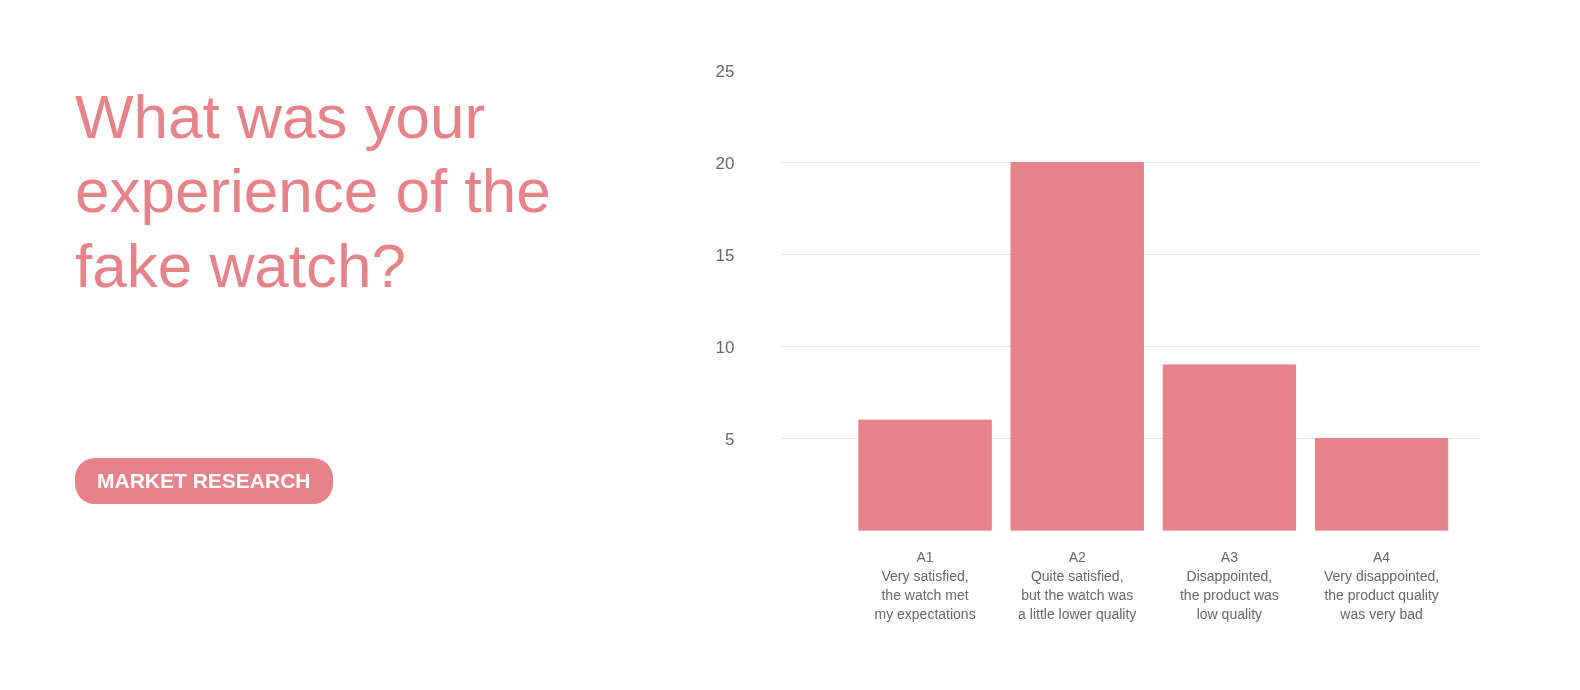  What do you see at coordinates (925, 585) in the screenshot?
I see `x-tick-label: A1 Very satisfied, the watch met my expectations` at bounding box center [925, 585].